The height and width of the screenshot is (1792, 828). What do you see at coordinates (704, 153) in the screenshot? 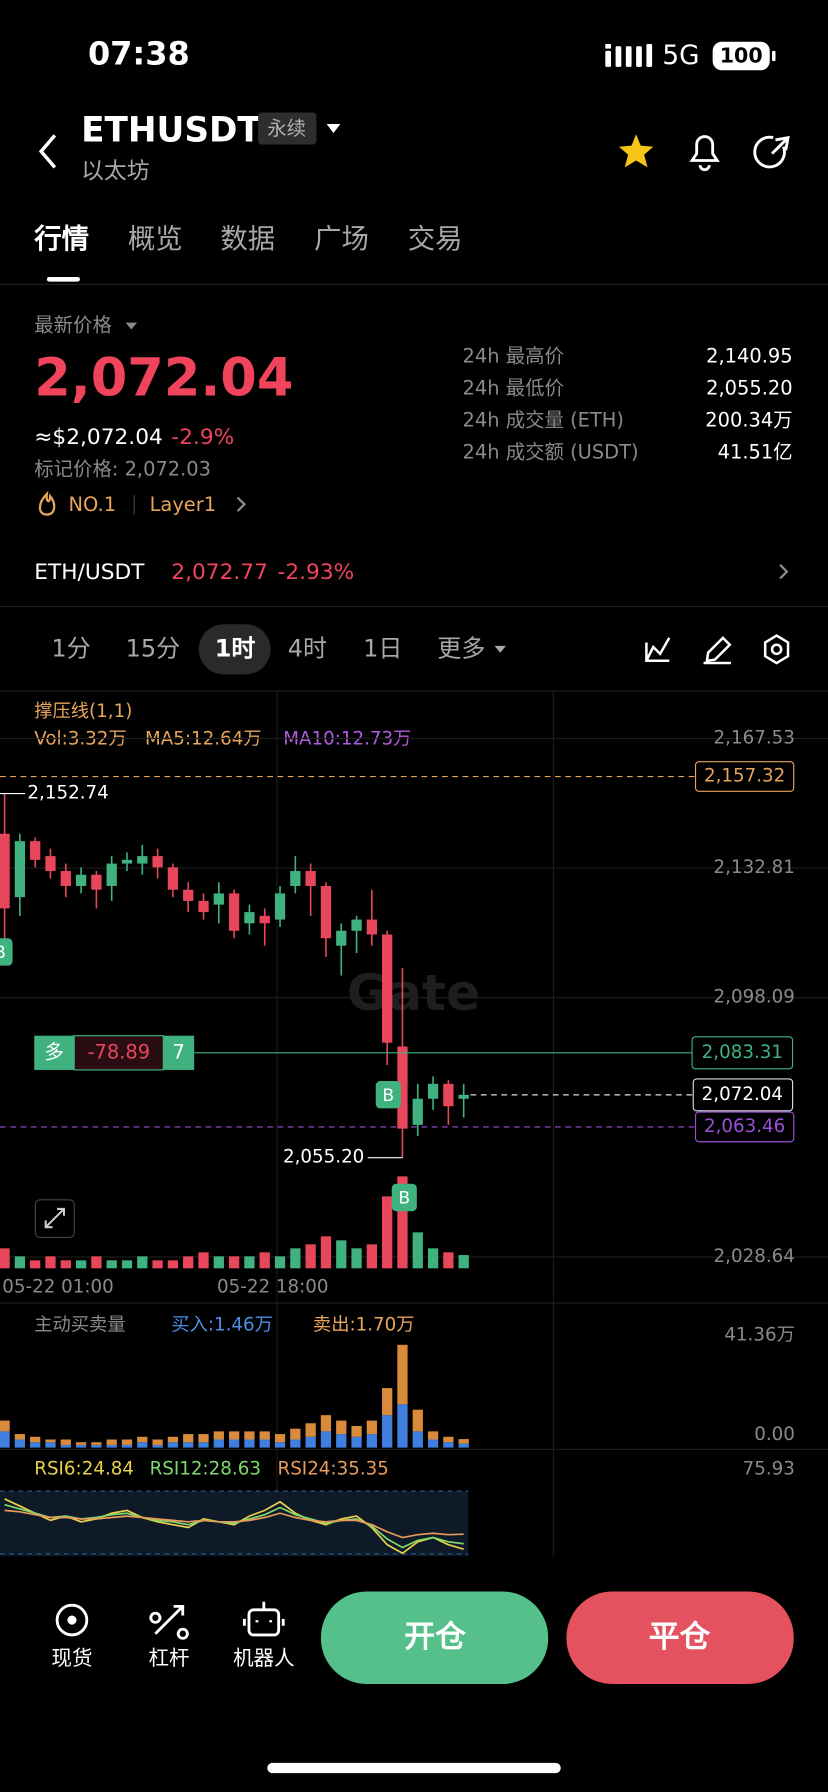
I see `alert-icon` at bounding box center [704, 153].